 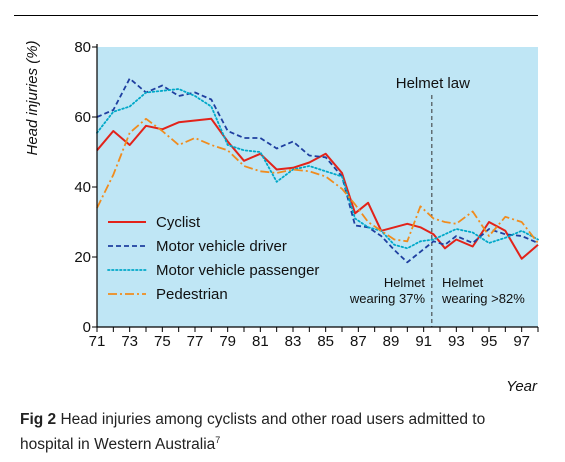 I want to click on x-tick-label: 83, so click(x=293, y=341).